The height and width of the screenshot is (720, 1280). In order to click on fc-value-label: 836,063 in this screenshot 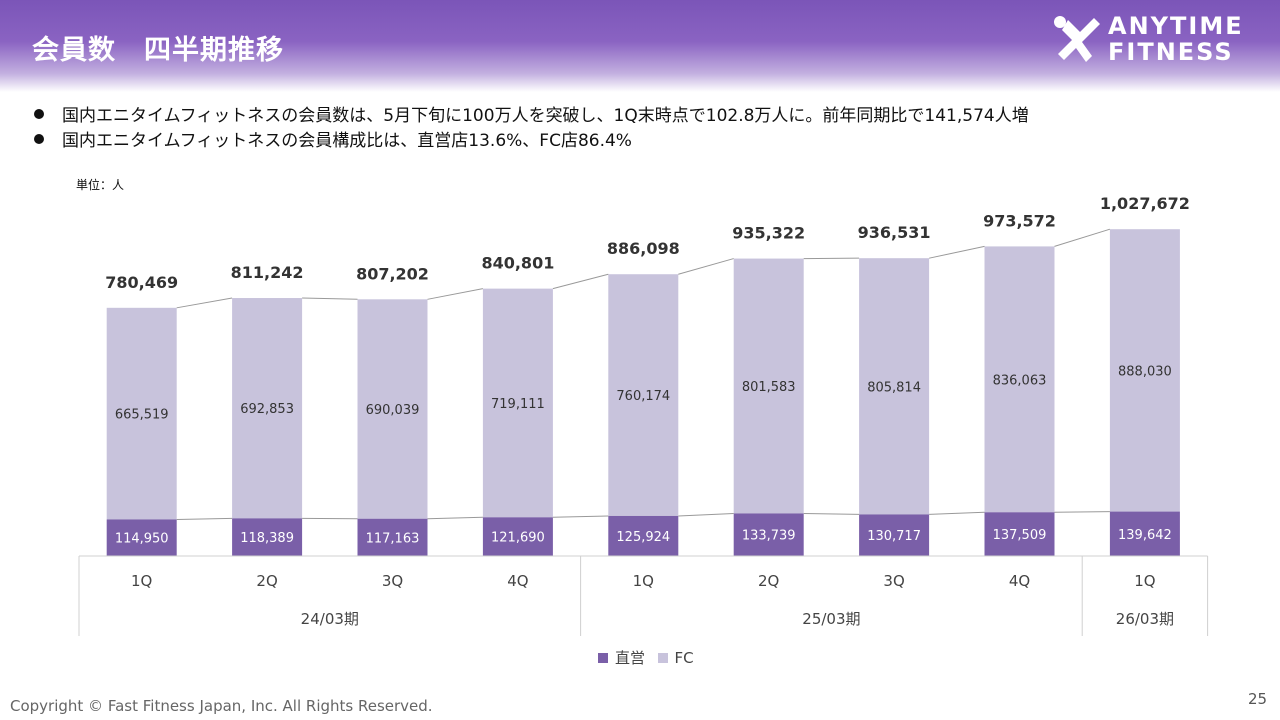, I will do `click(1020, 380)`.